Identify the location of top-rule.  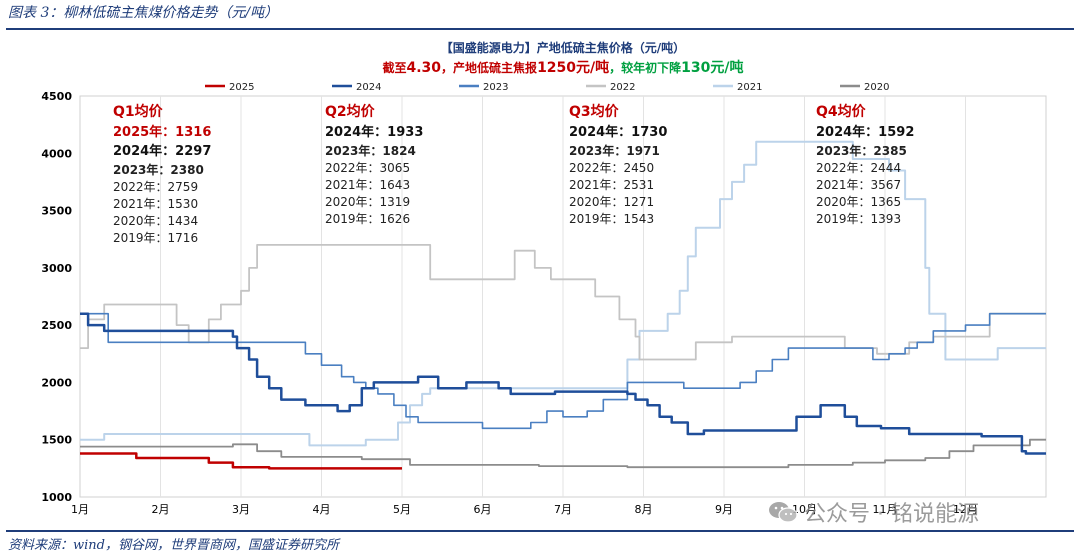
(540, 29).